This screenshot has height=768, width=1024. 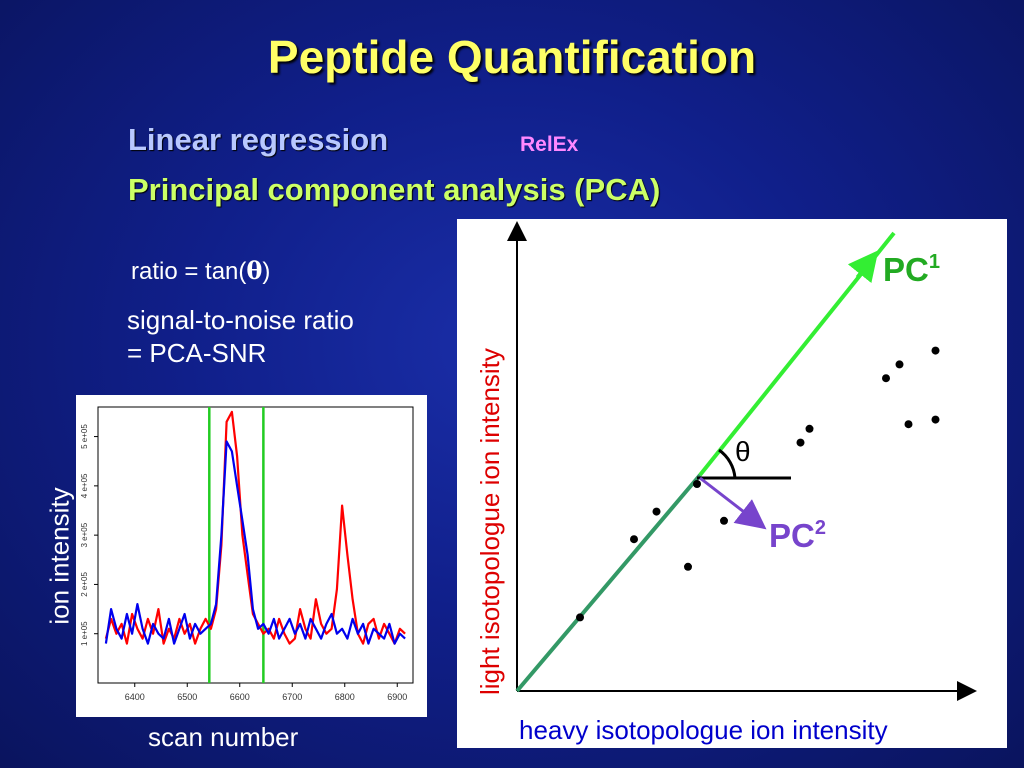 I want to click on pc1-arrow, so click(x=863, y=267).